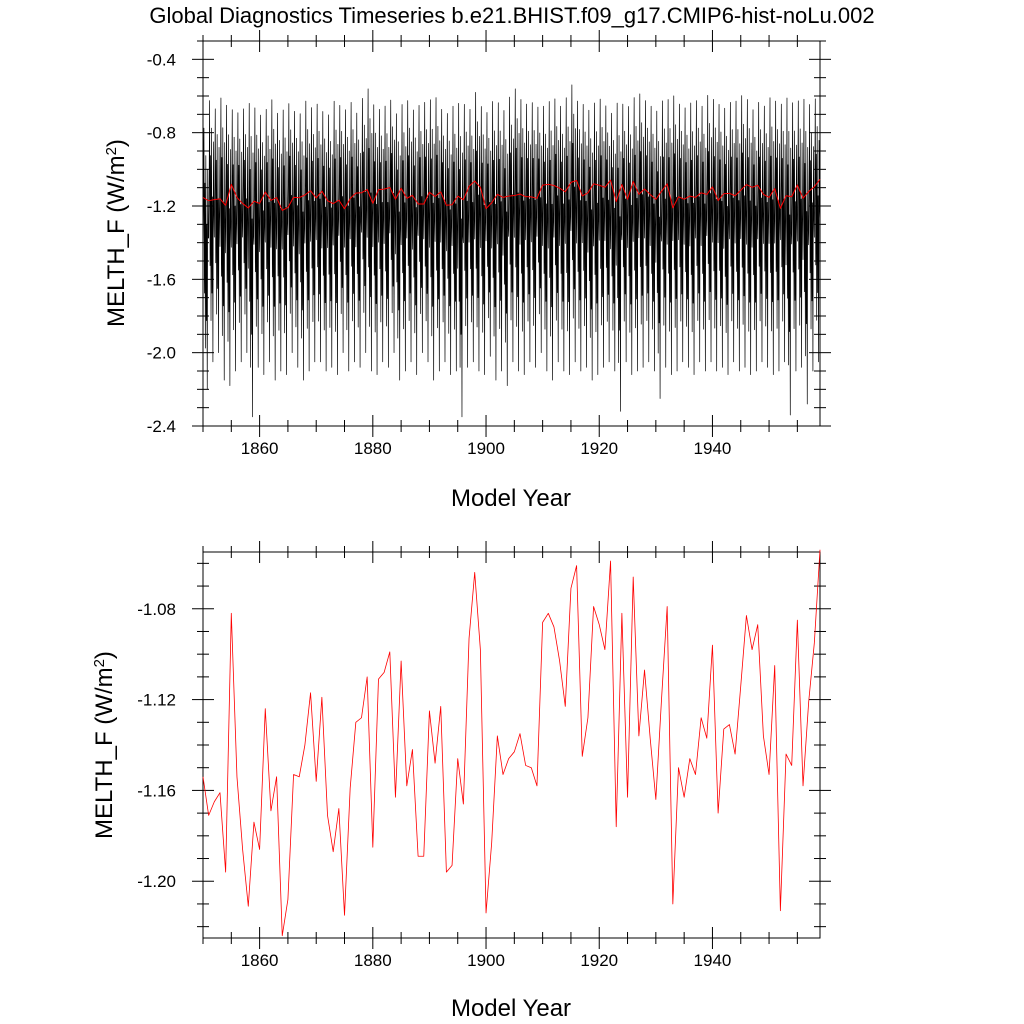  Describe the element at coordinates (156, 700) in the screenshot. I see `y-tick-label: -1.12` at that location.